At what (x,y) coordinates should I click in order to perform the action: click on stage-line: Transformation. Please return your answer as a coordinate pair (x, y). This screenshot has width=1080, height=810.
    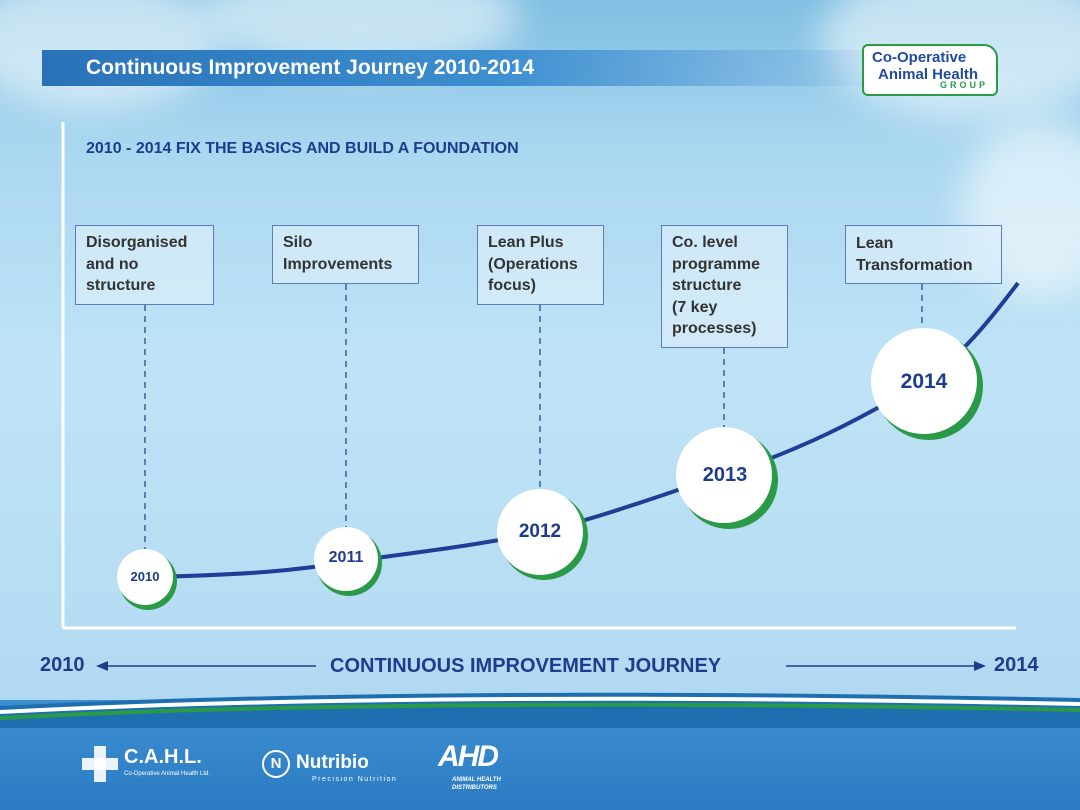
    Looking at the image, I should click on (914, 265).